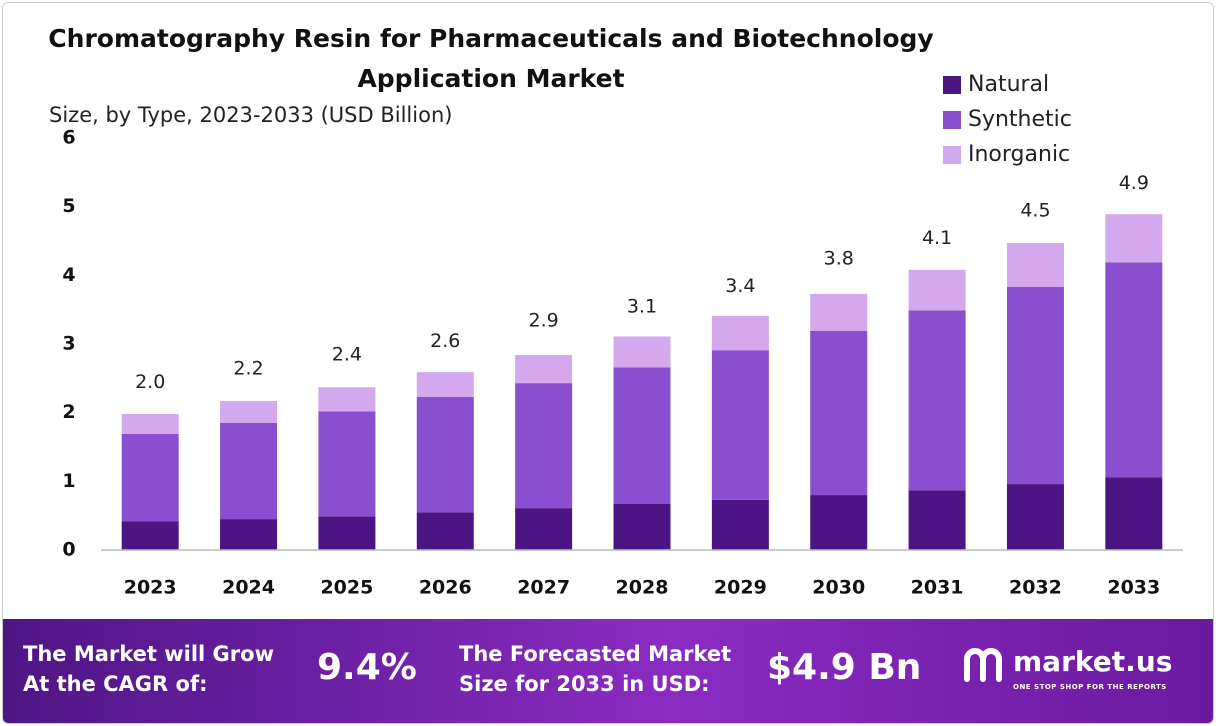 The height and width of the screenshot is (726, 1216). I want to click on y-tick-label: 1, so click(68, 481).